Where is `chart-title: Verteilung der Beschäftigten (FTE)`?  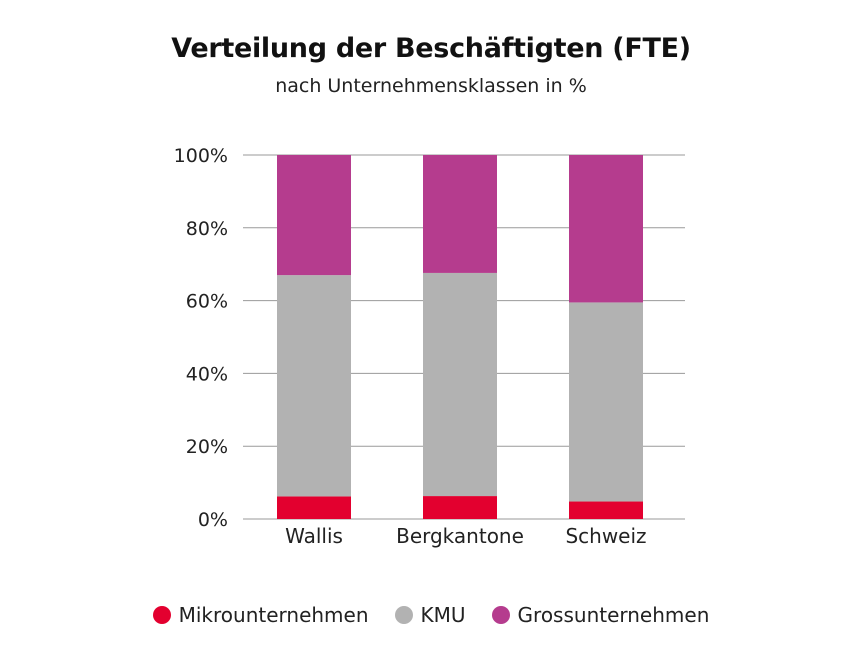 chart-title: Verteilung der Beschäftigten (FTE) is located at coordinates (431, 48).